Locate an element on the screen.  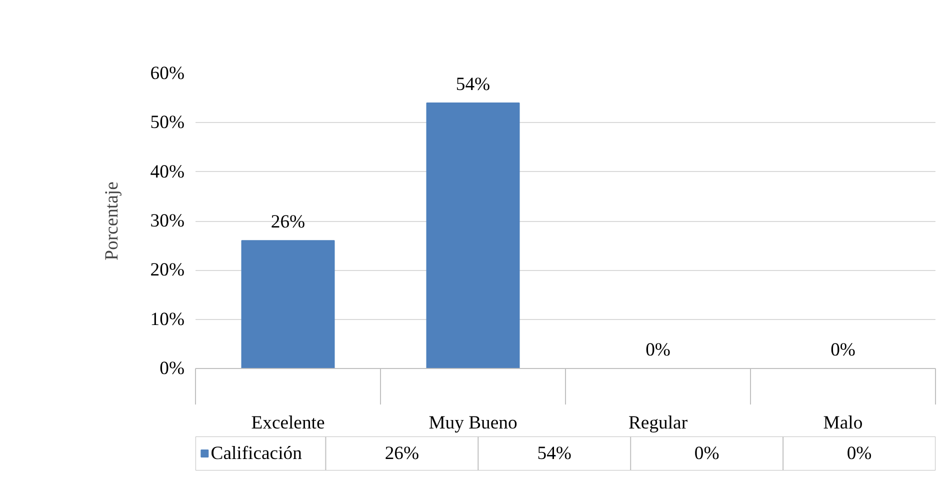
y-tick-label: 10% is located at coordinates (167, 319).